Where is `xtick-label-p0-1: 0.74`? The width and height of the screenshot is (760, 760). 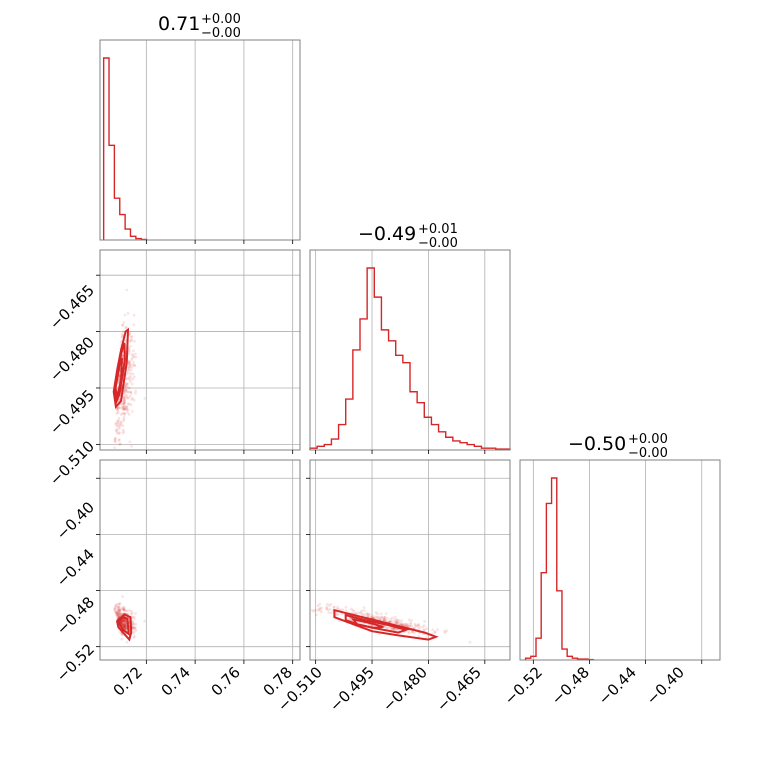 xtick-label-p0-1: 0.74 is located at coordinates (176, 681).